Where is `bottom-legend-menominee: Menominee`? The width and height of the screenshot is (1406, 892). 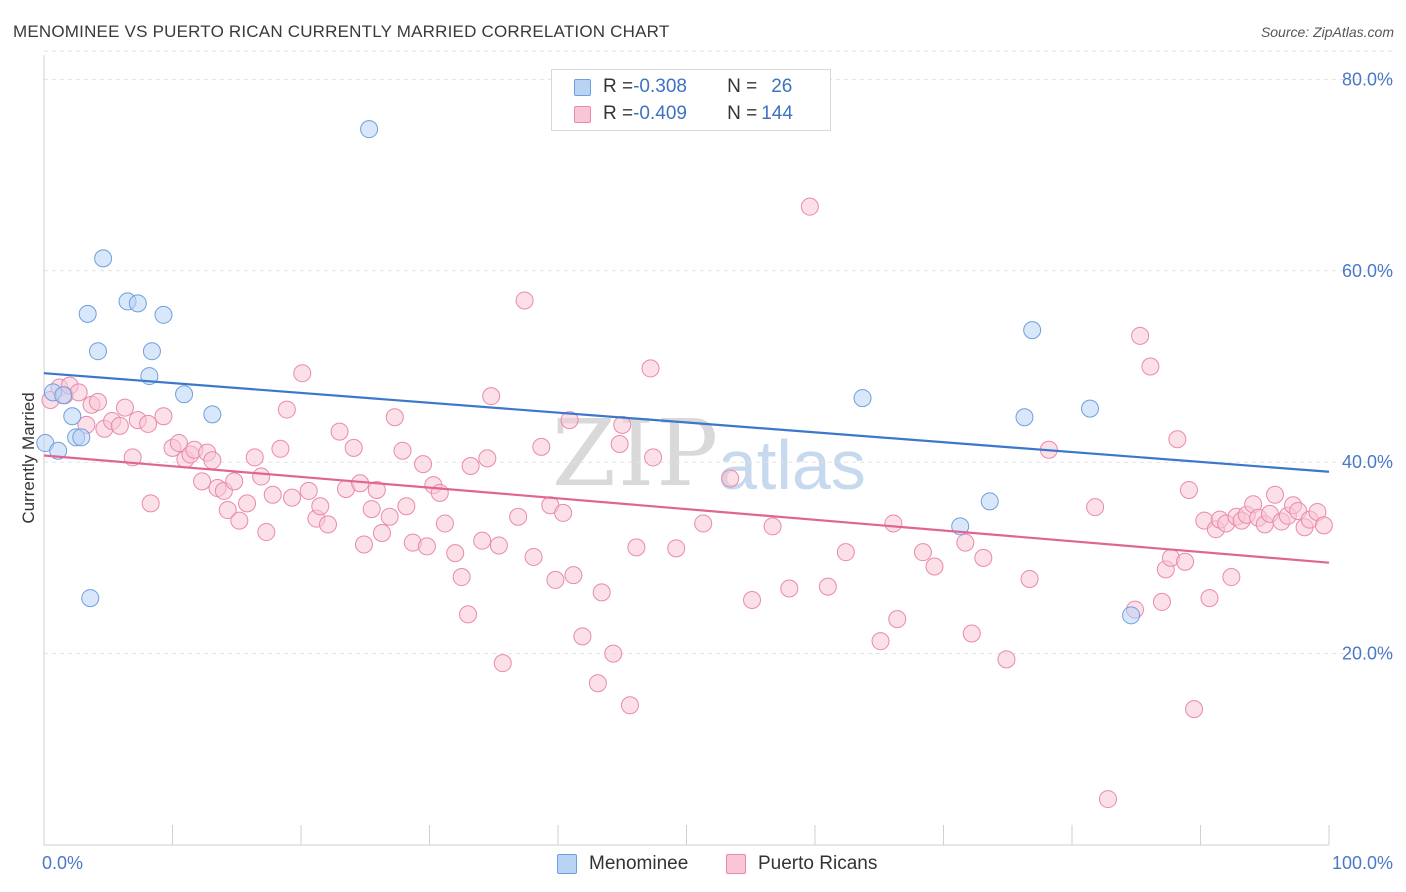
bottom-legend-menominee: Menominee is located at coordinates (622, 864).